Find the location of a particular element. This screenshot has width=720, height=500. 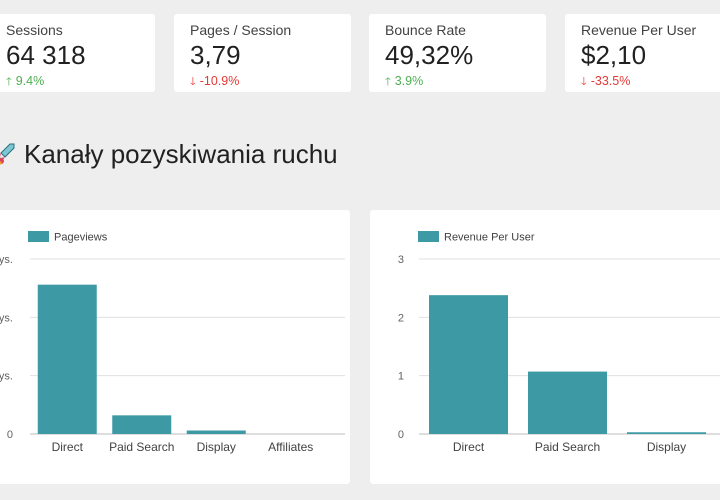

legend-label: Revenue Per User is located at coordinates (489, 238).